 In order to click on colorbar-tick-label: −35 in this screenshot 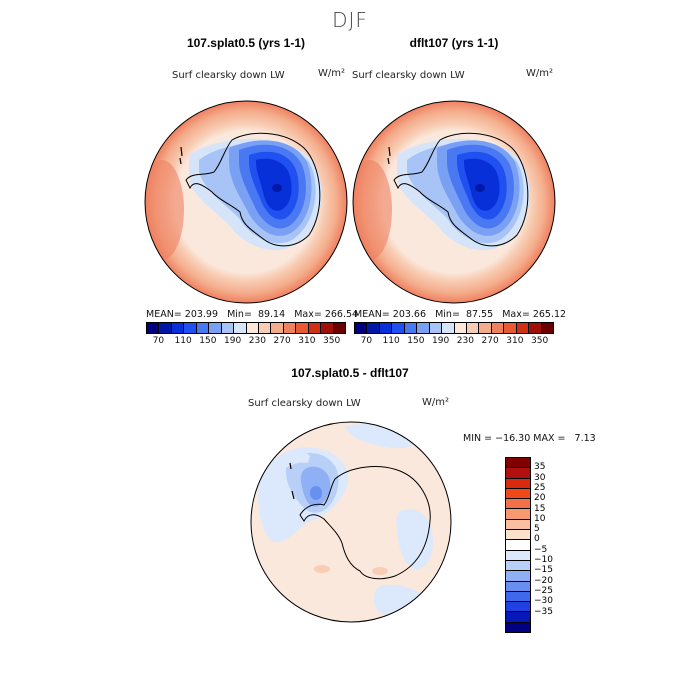, I will do `click(543, 611)`.